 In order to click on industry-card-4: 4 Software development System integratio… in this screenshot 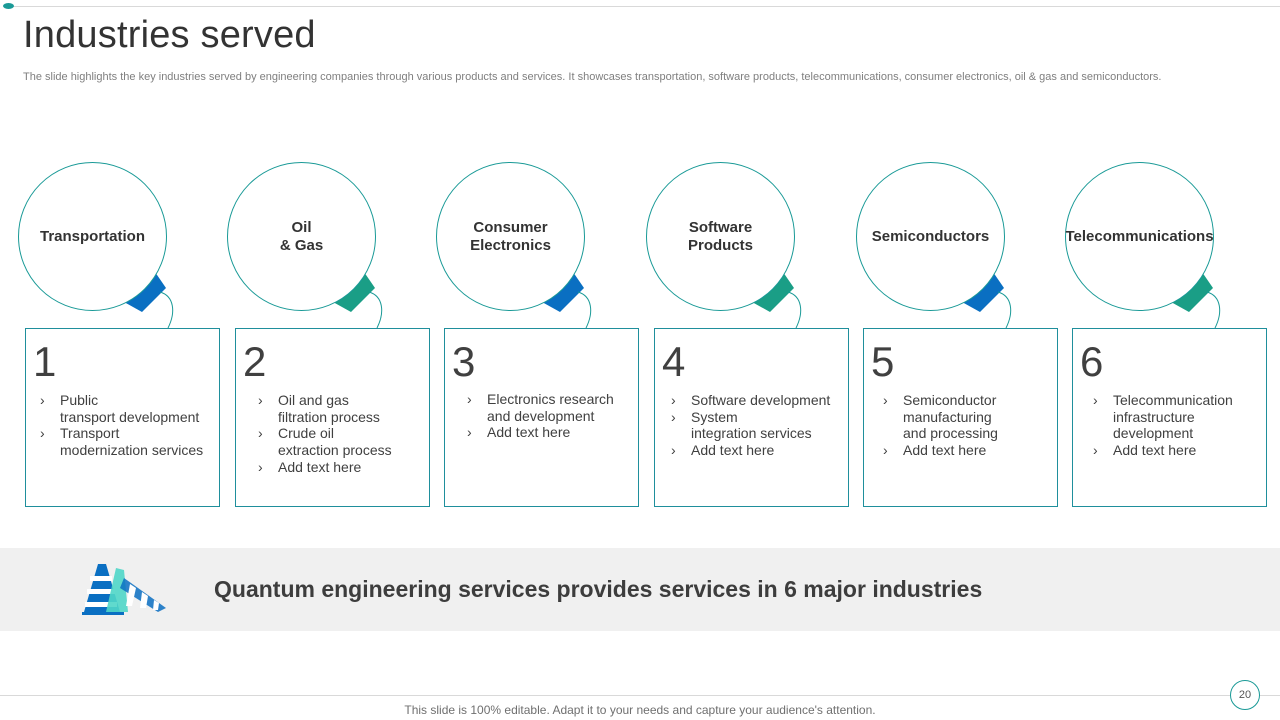, I will do `click(751, 417)`.